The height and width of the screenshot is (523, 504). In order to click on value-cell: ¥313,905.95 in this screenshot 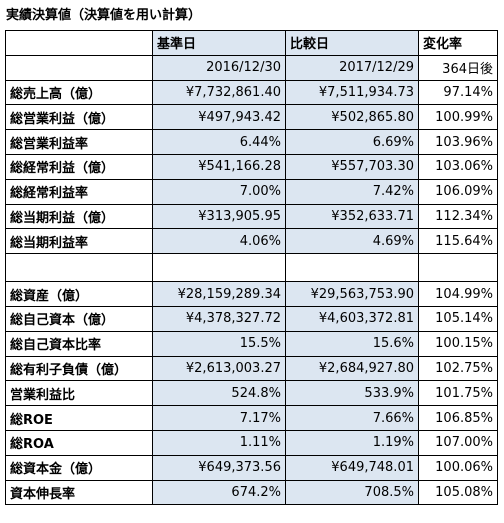, I will do `click(219, 216)`.